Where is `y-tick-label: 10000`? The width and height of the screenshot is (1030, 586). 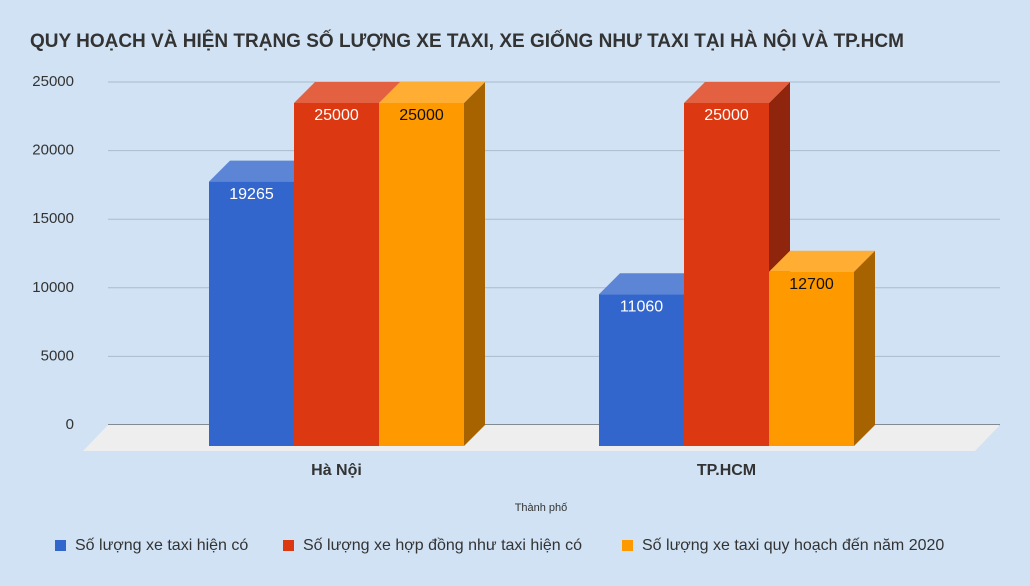
y-tick-label: 10000 is located at coordinates (53, 287).